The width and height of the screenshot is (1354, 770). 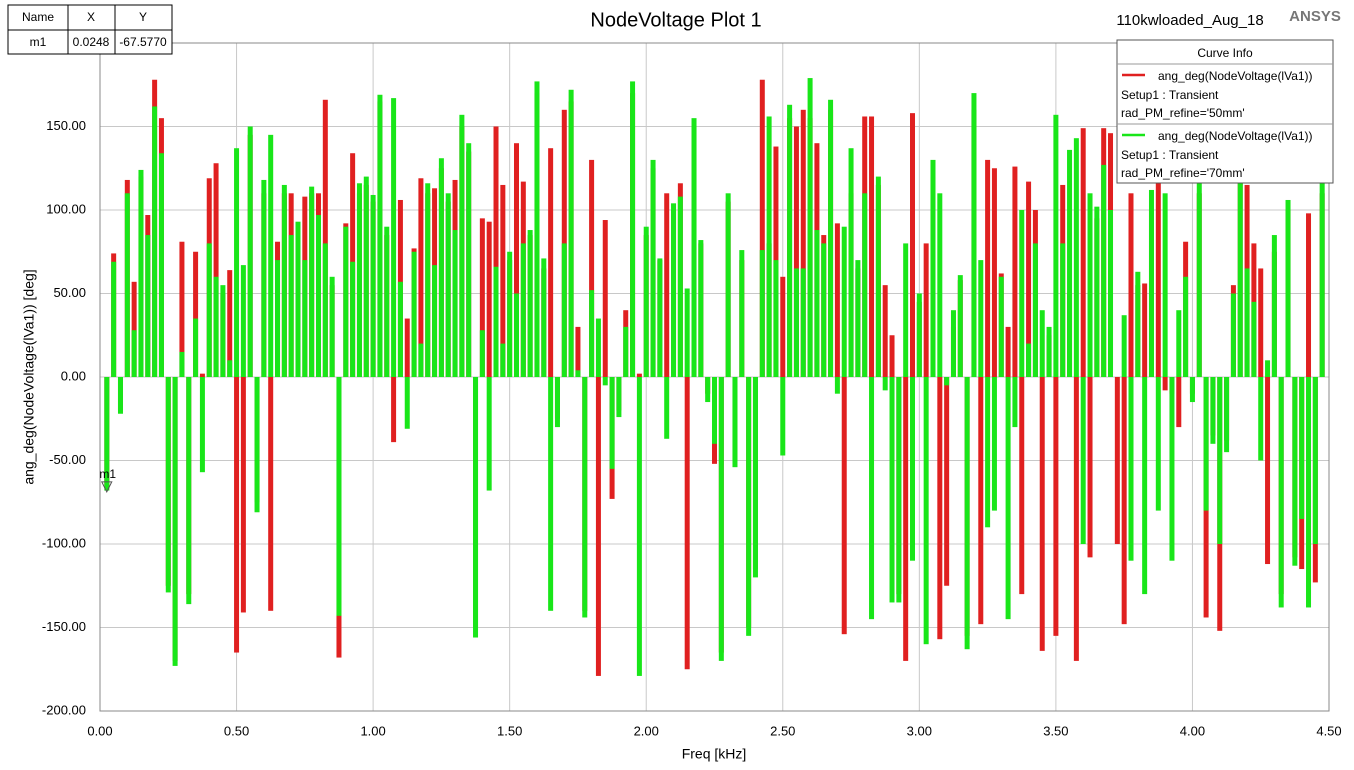 What do you see at coordinates (66, 125) in the screenshot?
I see `y-tick-label: 150.00` at bounding box center [66, 125].